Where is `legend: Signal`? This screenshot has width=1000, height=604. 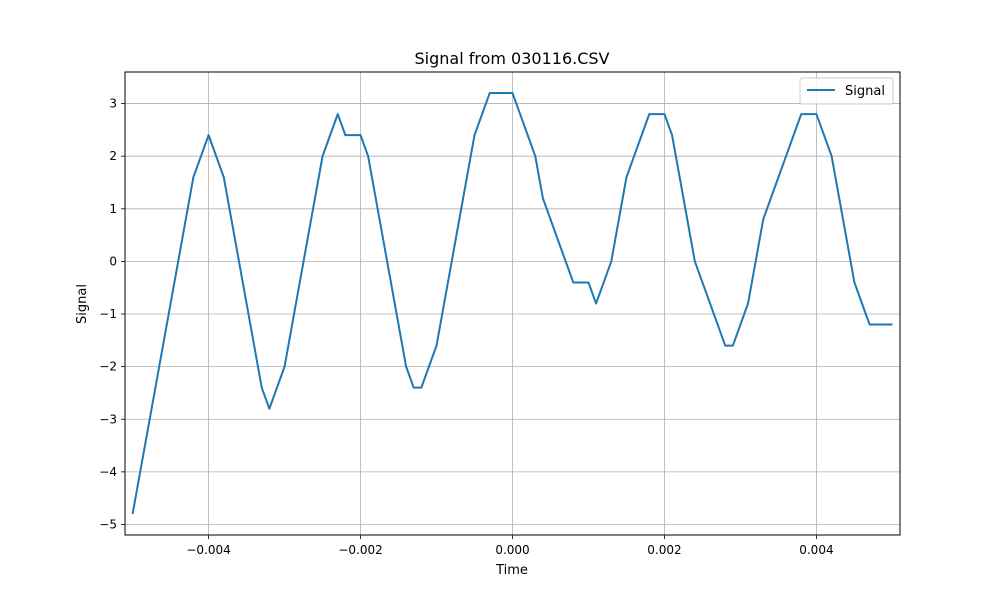 legend: Signal is located at coordinates (846, 91).